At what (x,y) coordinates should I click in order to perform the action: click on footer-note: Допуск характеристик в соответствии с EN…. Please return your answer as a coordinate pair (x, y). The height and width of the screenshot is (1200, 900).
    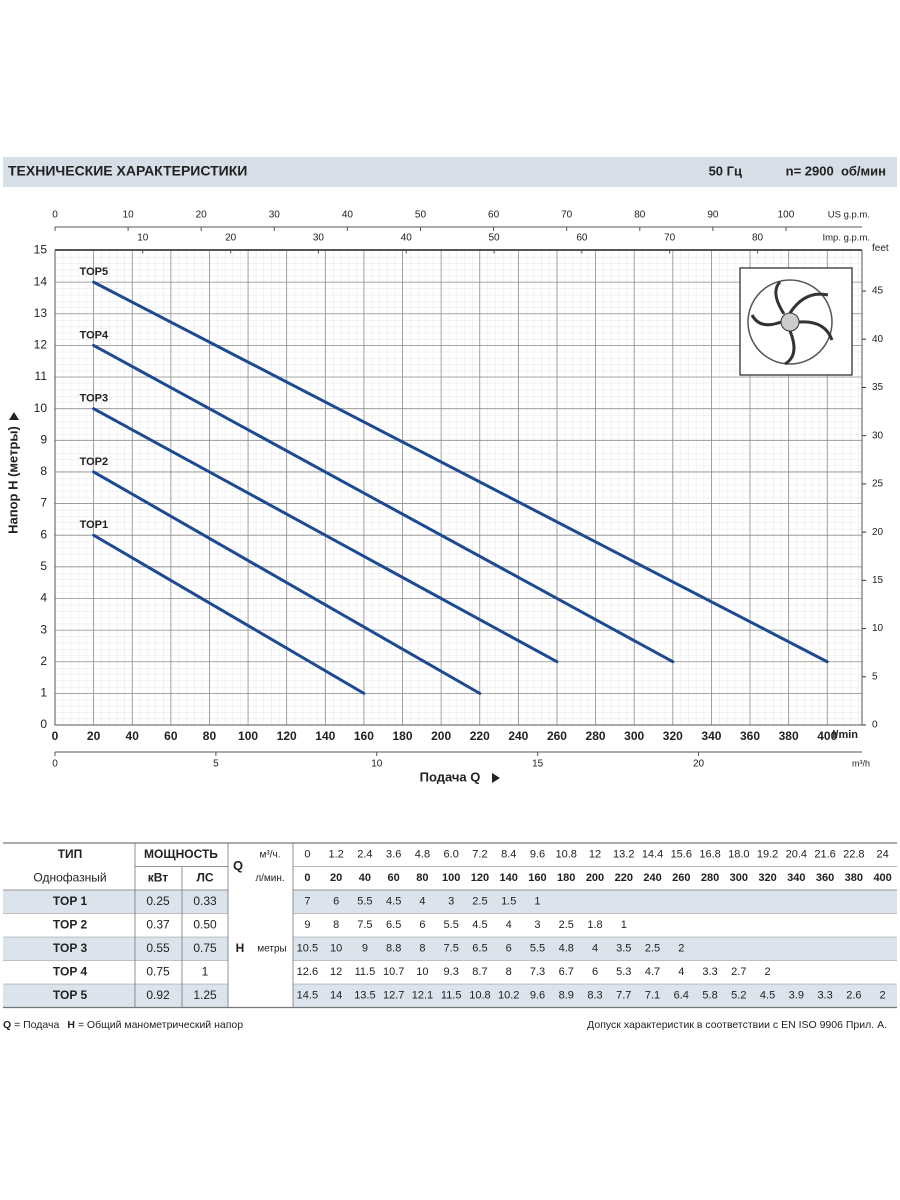
    Looking at the image, I should click on (737, 1025).